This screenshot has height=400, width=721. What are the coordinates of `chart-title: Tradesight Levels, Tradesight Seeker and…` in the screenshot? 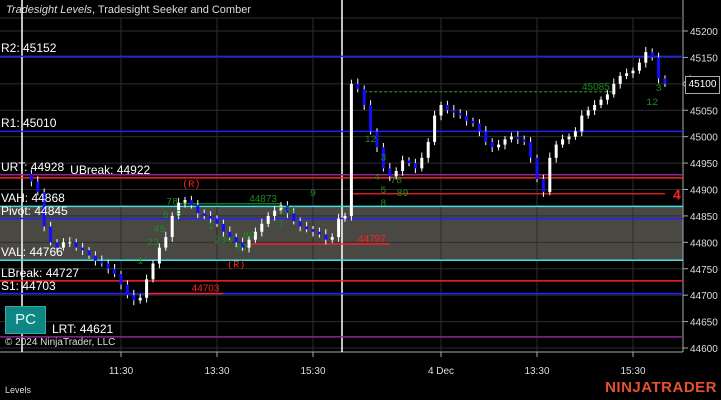 It's located at (128, 10).